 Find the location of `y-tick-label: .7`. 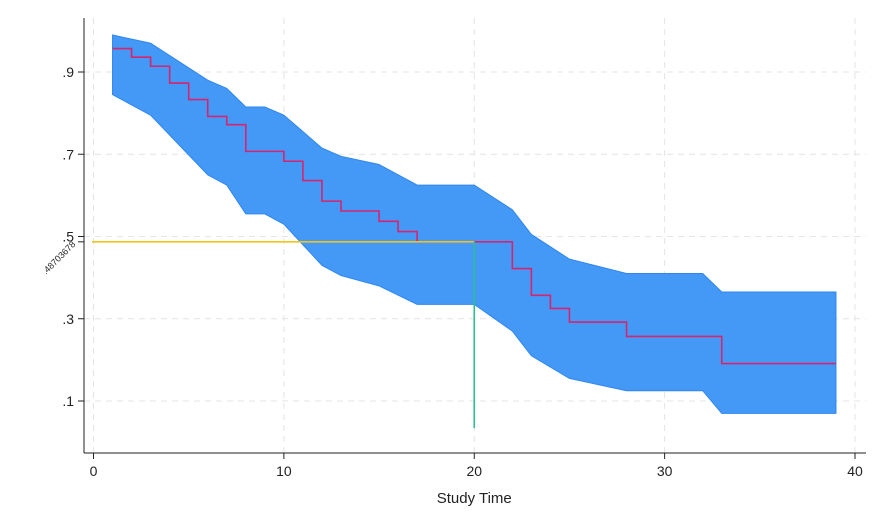

y-tick-label: .7 is located at coordinates (68, 154).